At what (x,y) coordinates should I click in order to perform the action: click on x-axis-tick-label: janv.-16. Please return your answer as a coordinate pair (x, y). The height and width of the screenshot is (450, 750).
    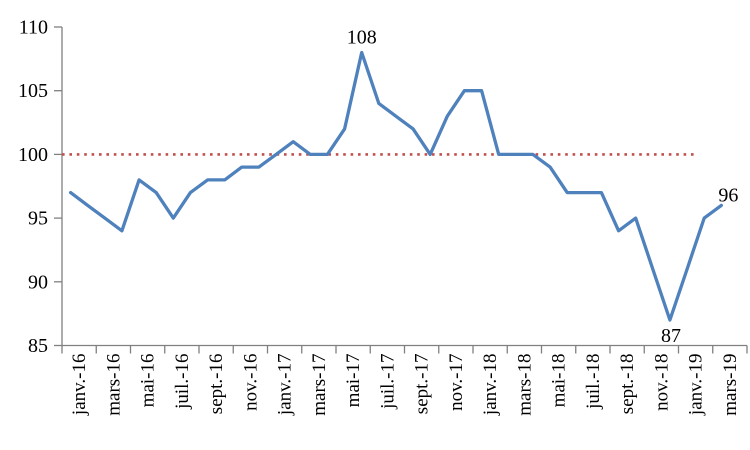
    Looking at the image, I should click on (79, 385).